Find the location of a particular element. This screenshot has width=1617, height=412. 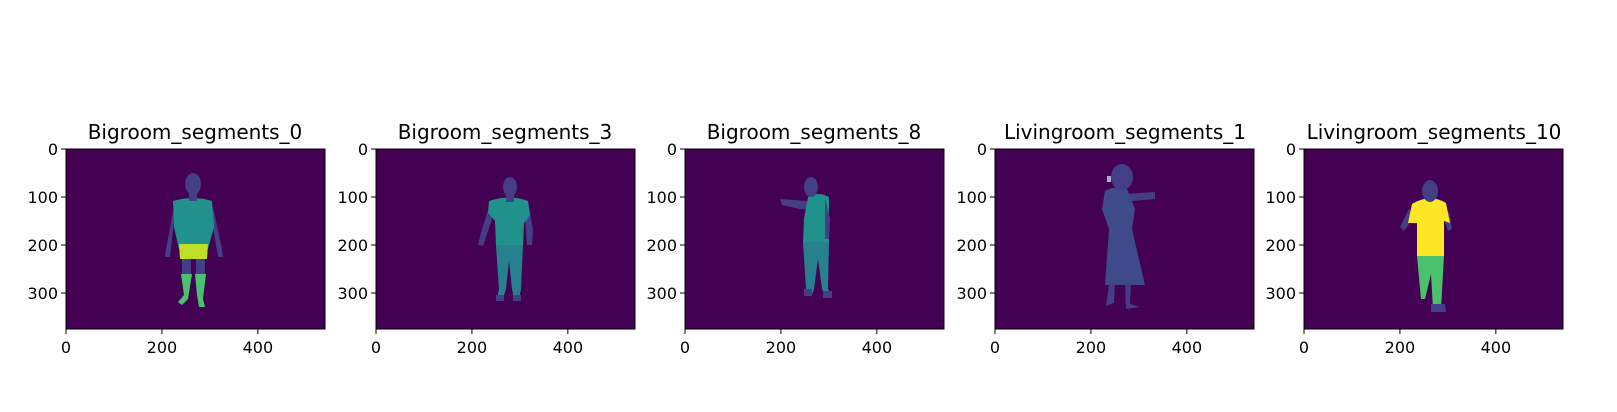

panel-1-title: Bigroom_segments_0 is located at coordinates (195, 132).